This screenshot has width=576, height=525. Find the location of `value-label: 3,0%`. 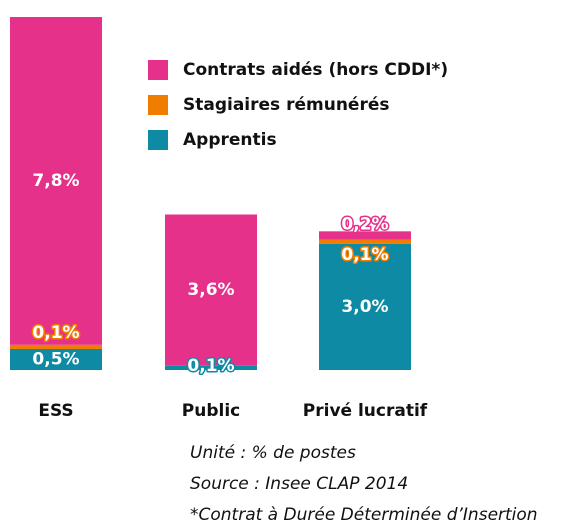

value-label: 3,0% is located at coordinates (364, 307).